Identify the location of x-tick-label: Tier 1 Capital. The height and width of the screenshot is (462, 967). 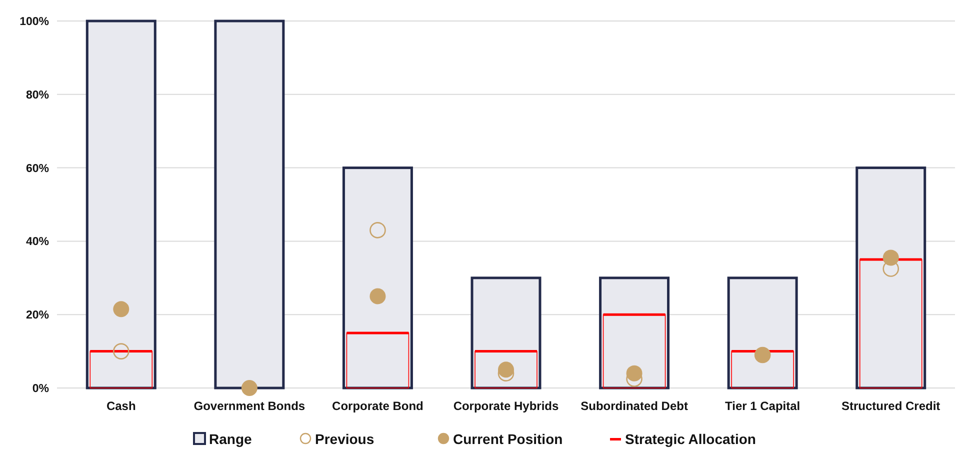
(762, 406).